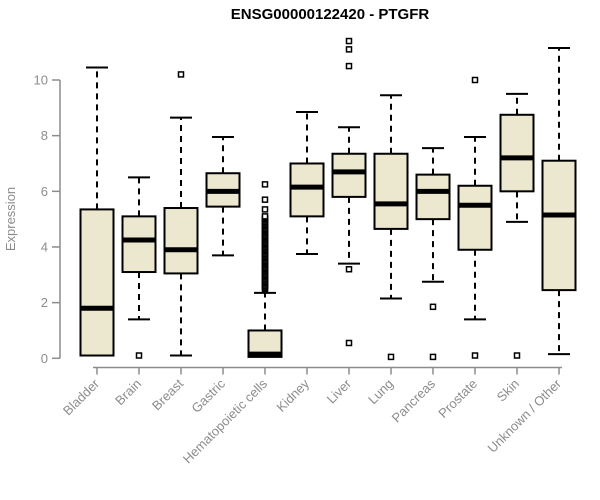 The height and width of the screenshot is (500, 600). Describe the element at coordinates (10, 219) in the screenshot. I see `y-axis-label: Expression` at that location.